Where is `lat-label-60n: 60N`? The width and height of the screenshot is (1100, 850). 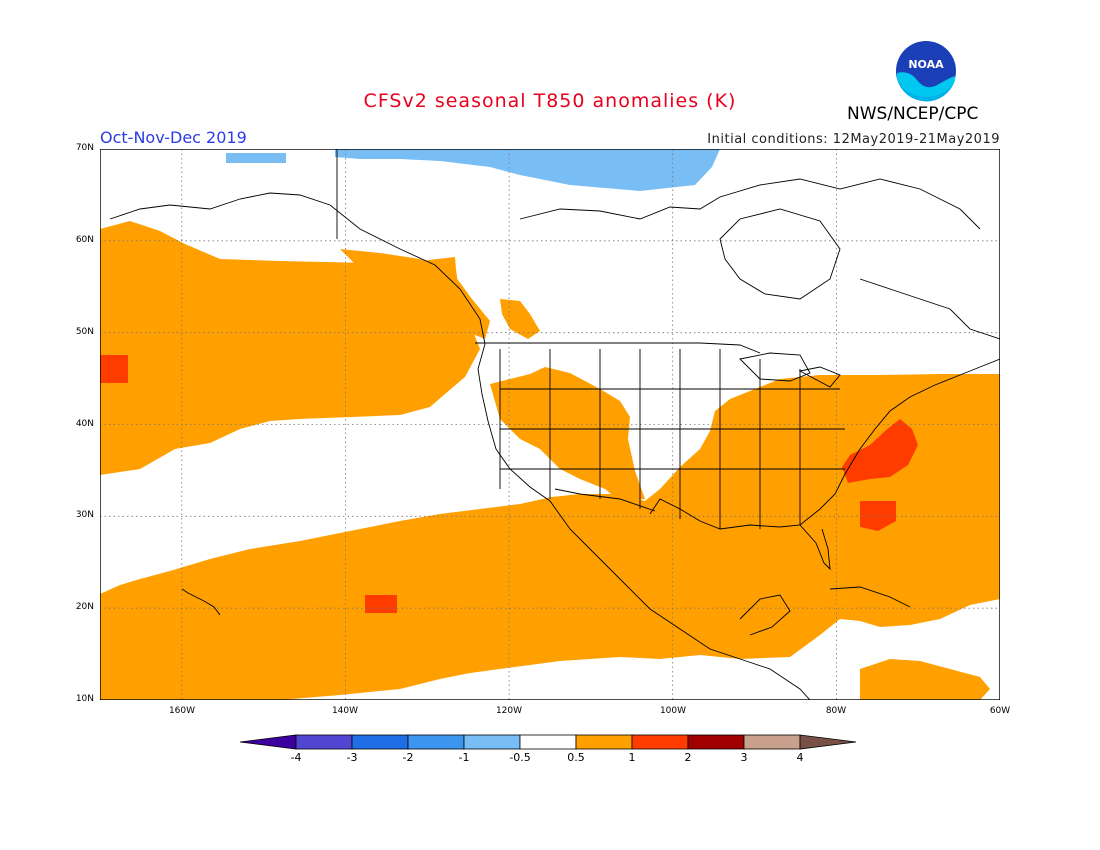 lat-label-60n: 60N is located at coordinates (84, 240).